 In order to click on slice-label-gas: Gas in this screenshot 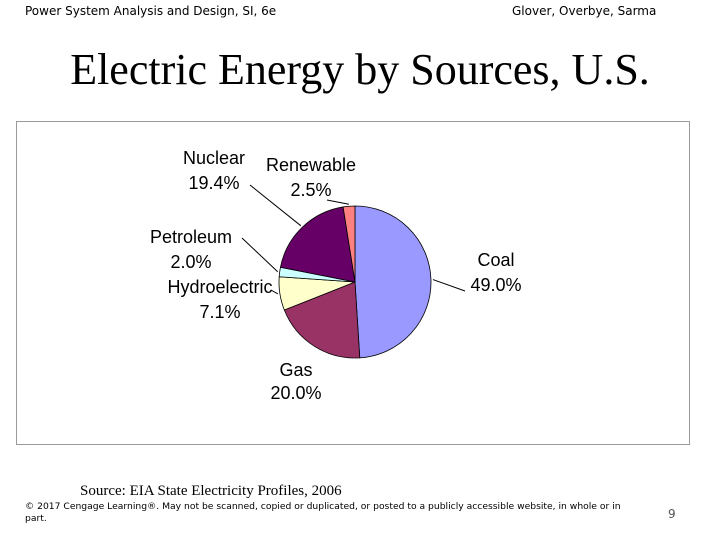, I will do `click(295, 370)`.